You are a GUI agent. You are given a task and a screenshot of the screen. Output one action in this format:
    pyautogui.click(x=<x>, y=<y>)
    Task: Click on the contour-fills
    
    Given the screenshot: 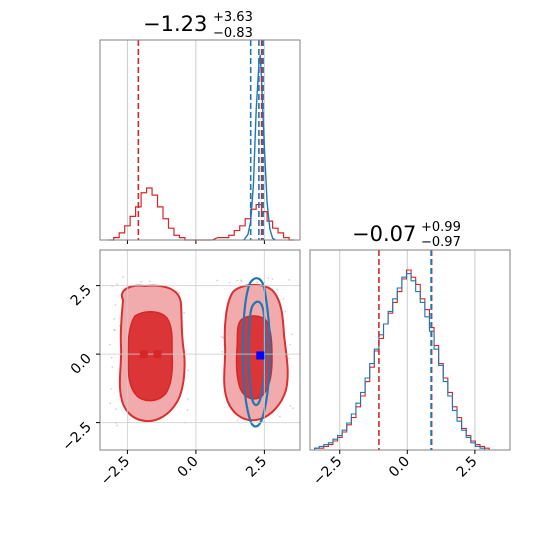 What is the action you would take?
    pyautogui.click(x=203, y=352)
    